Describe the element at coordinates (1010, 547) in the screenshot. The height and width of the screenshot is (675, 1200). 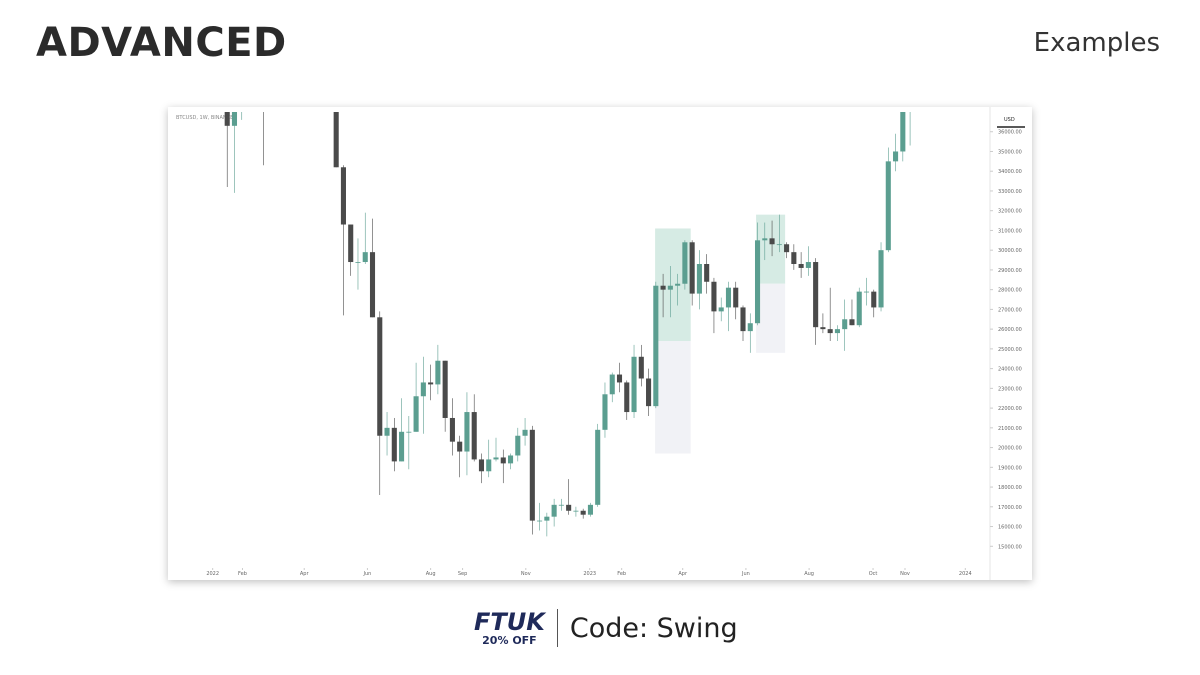
I see `y-tick-label: 15000.00` at that location.